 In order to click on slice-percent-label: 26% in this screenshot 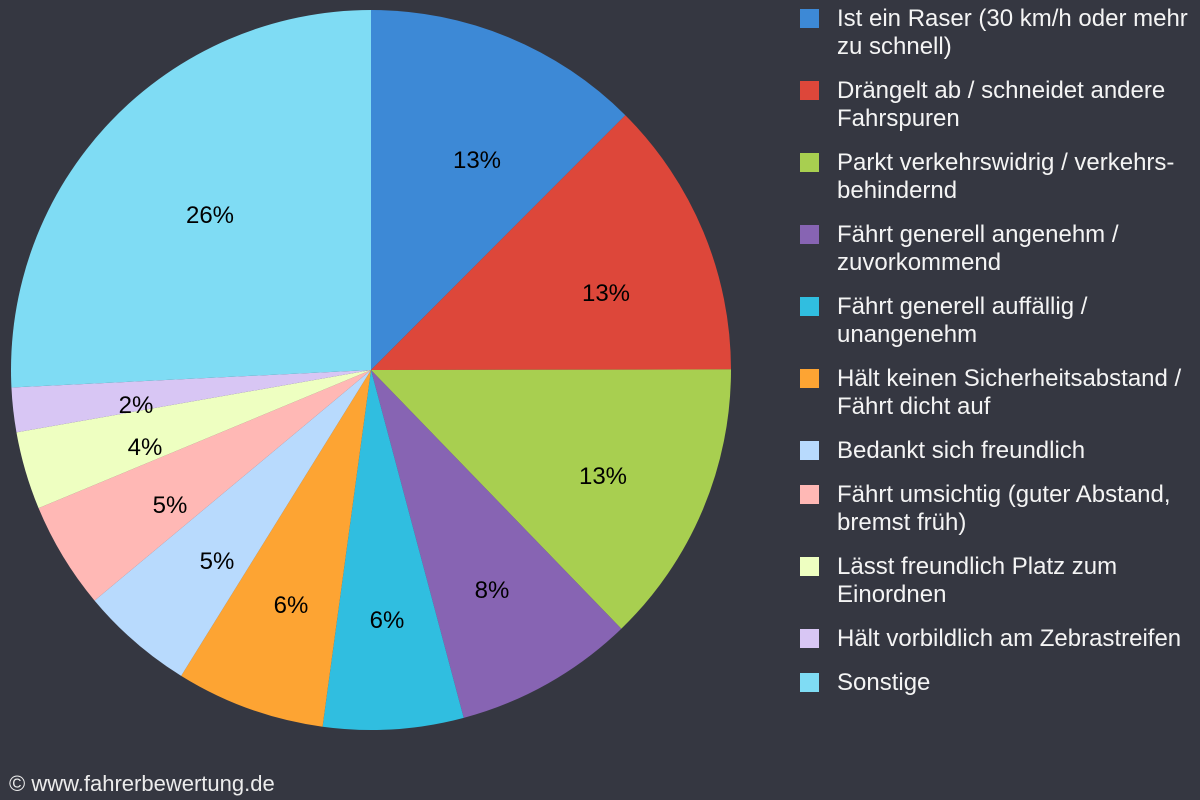, I will do `click(210, 215)`.